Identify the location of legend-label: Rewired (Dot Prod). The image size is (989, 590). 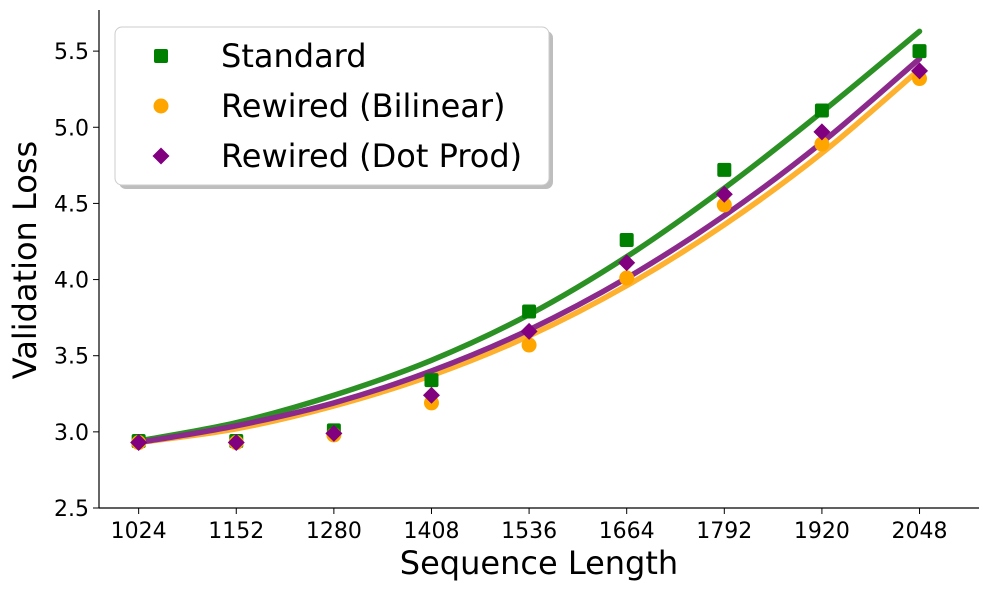
(371, 156).